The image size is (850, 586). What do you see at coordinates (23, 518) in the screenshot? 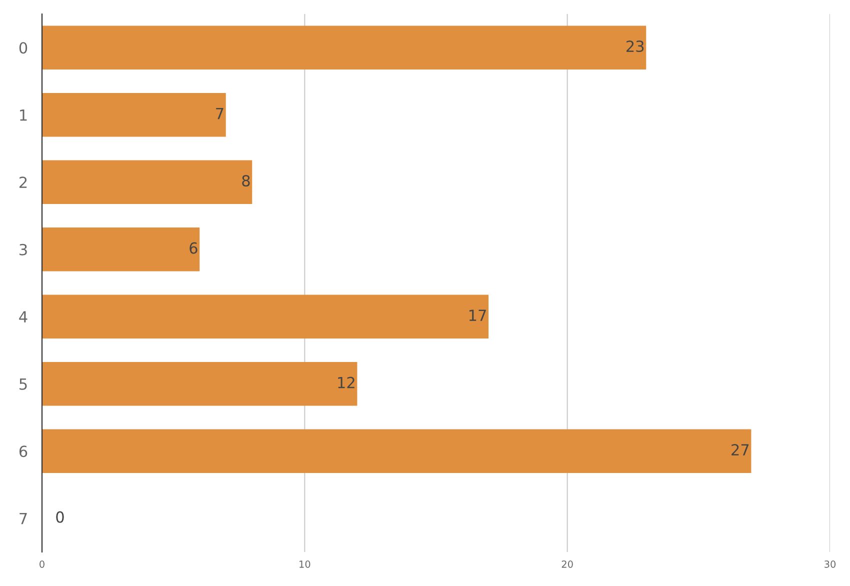
I see `y-tick-label: 7` at bounding box center [23, 518].